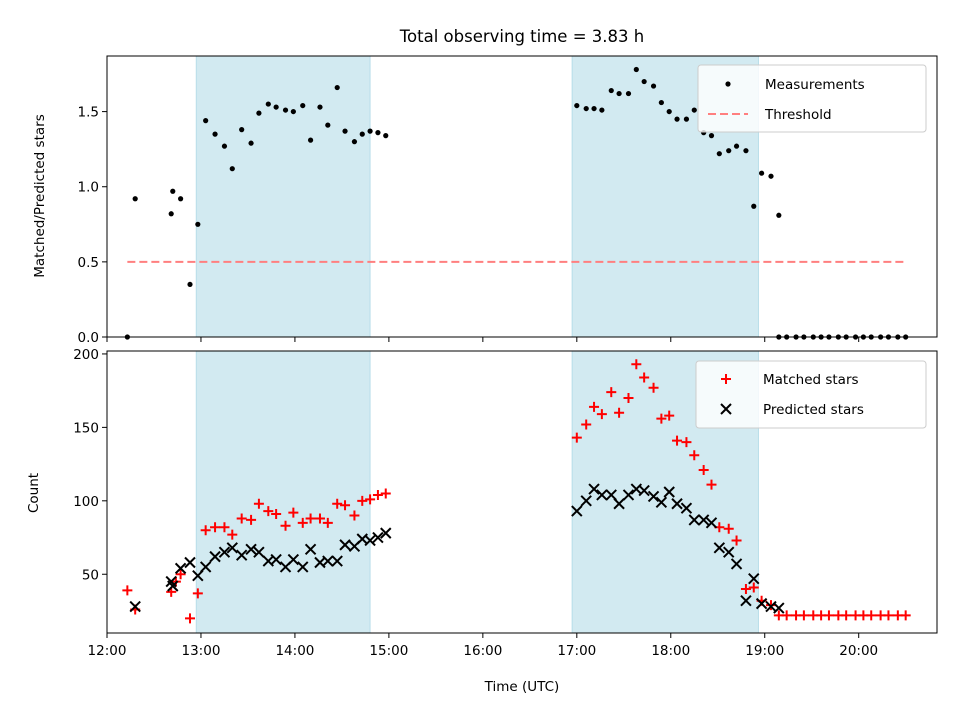 The image size is (960, 720). Describe the element at coordinates (522, 687) in the screenshot. I see `x-axis-label: Time (UTC)` at that location.